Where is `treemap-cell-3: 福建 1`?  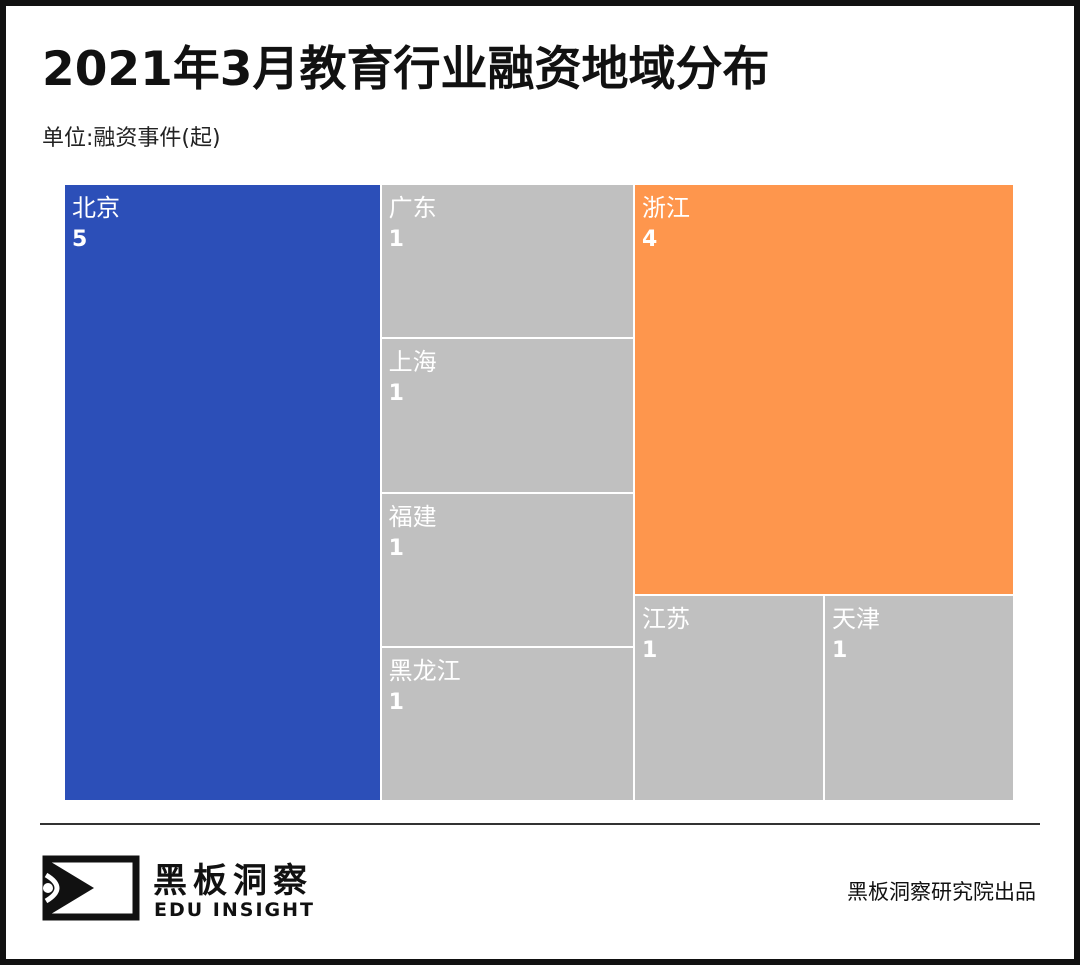
treemap-cell-3: 福建 1 is located at coordinates (508, 570).